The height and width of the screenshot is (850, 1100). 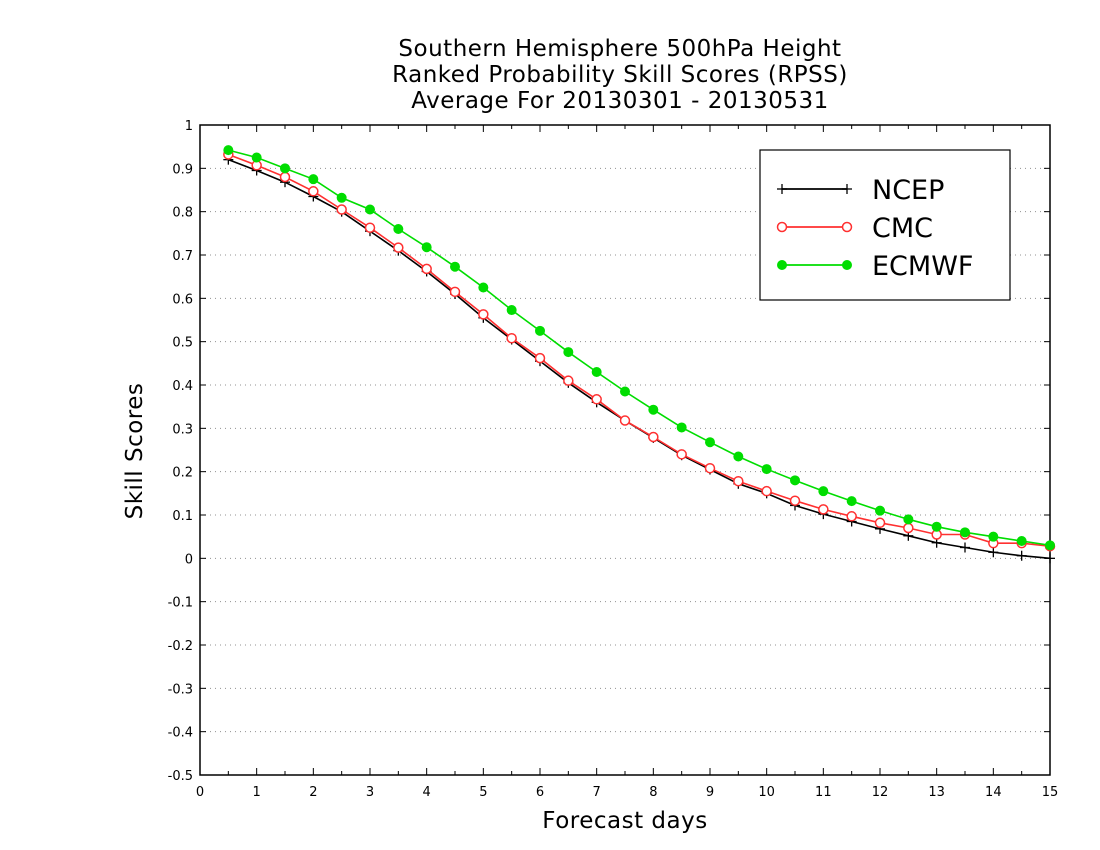 What do you see at coordinates (922, 266) in the screenshot?
I see `legend-label-ecmwf: ECMWF` at bounding box center [922, 266].